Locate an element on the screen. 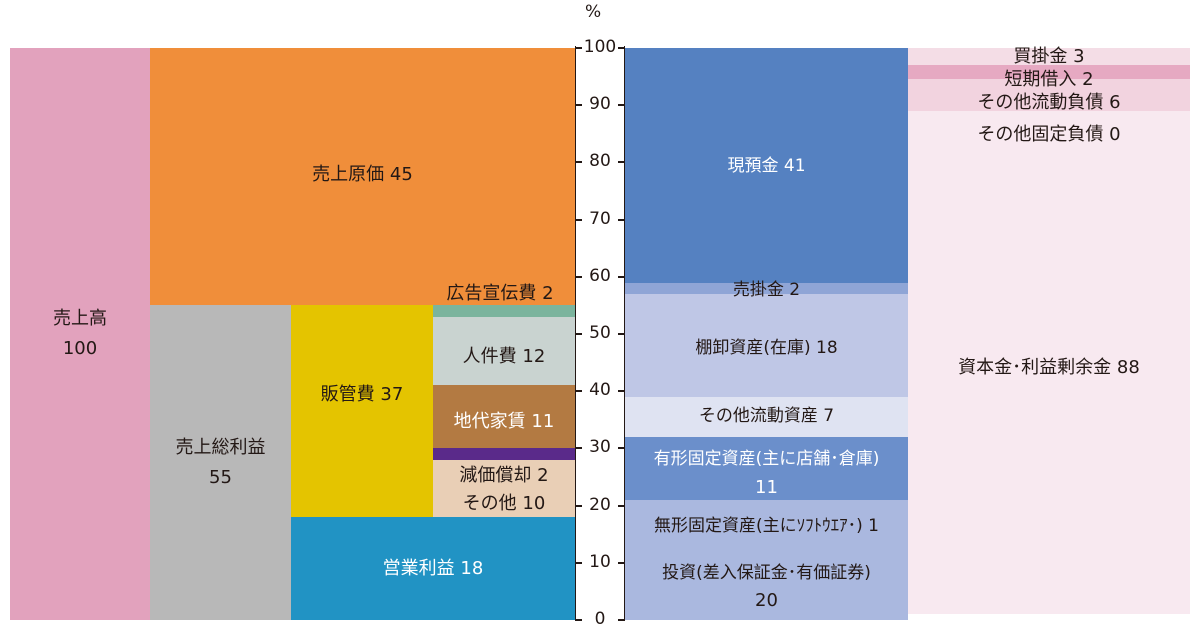 The image size is (1200, 630). liability-label: 資本金･利益剰余金 88 is located at coordinates (1049, 367).